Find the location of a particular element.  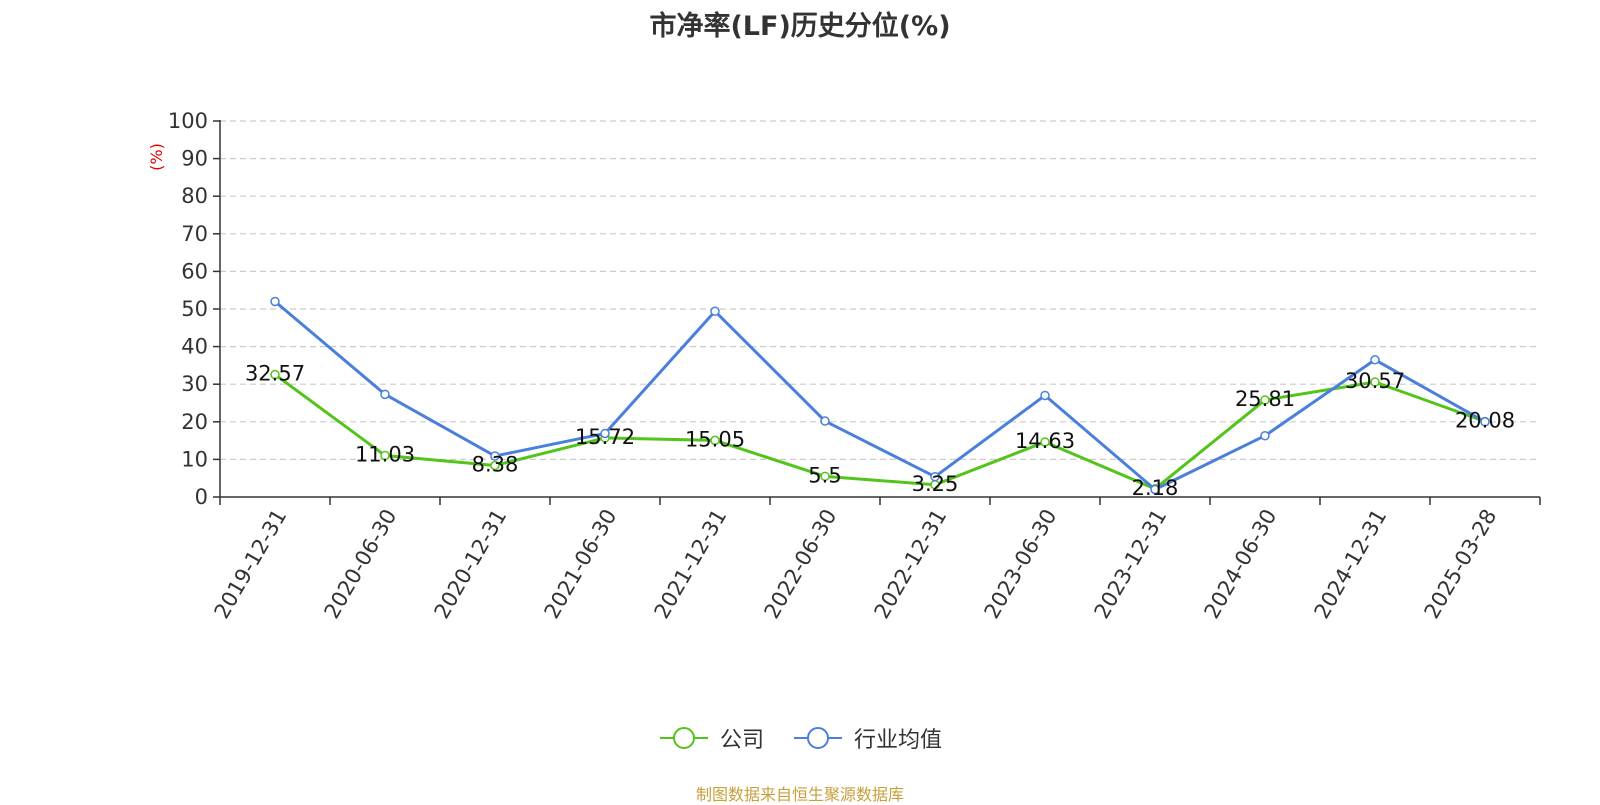

y-axis-label: (%) is located at coordinates (156, 157).